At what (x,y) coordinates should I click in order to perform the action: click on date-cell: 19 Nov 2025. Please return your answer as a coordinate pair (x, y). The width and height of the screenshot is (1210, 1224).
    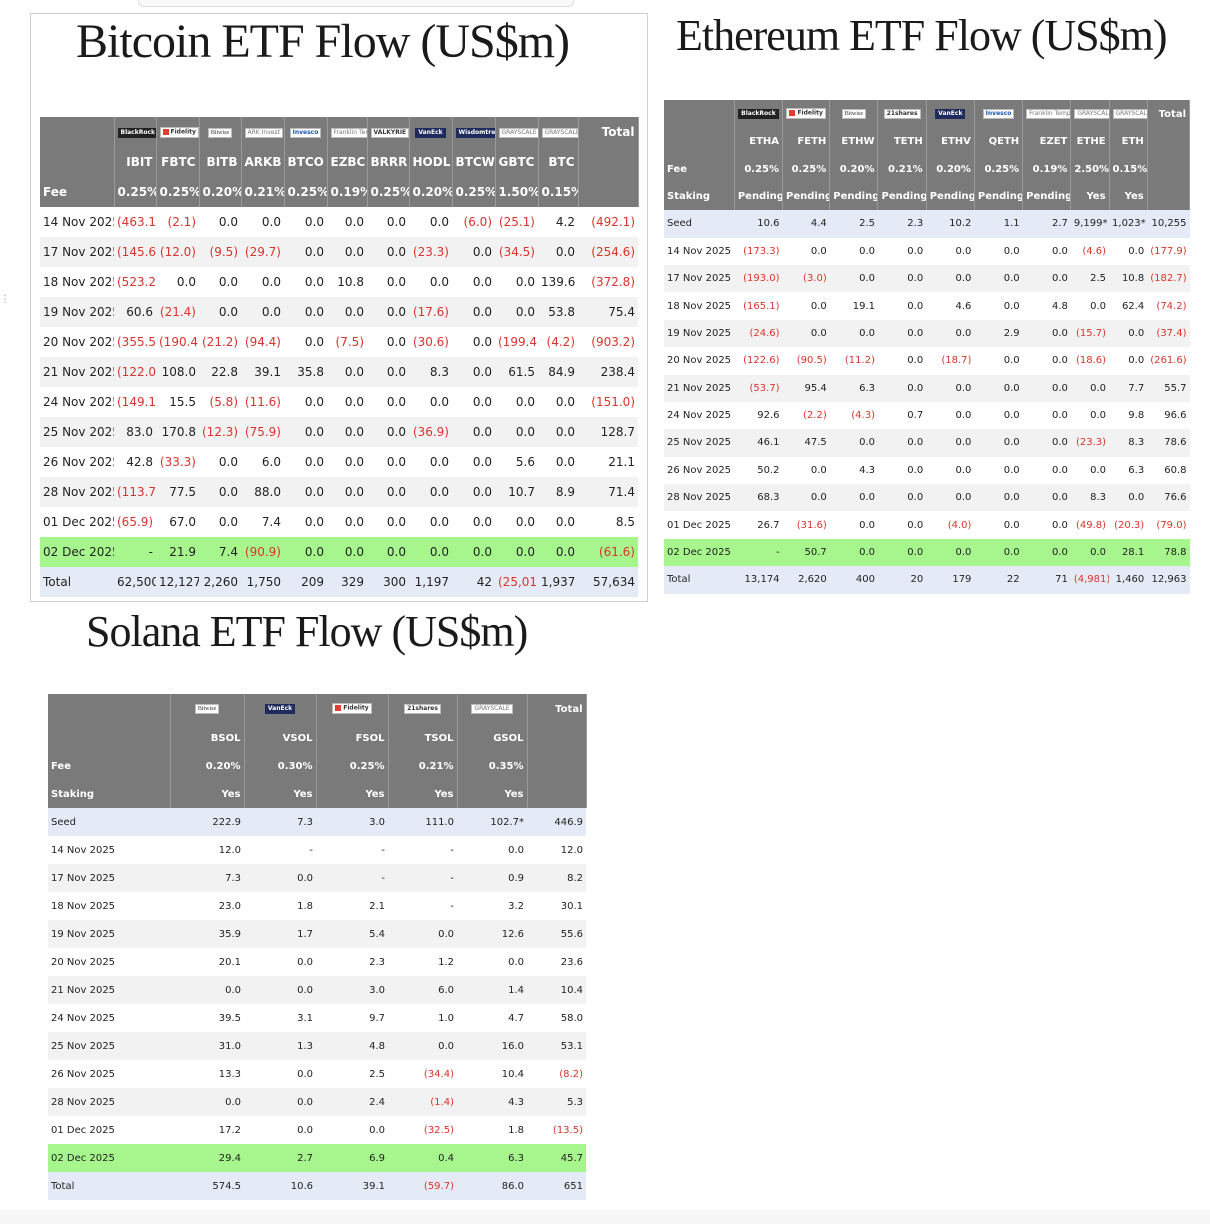
    Looking at the image, I should click on (77, 312).